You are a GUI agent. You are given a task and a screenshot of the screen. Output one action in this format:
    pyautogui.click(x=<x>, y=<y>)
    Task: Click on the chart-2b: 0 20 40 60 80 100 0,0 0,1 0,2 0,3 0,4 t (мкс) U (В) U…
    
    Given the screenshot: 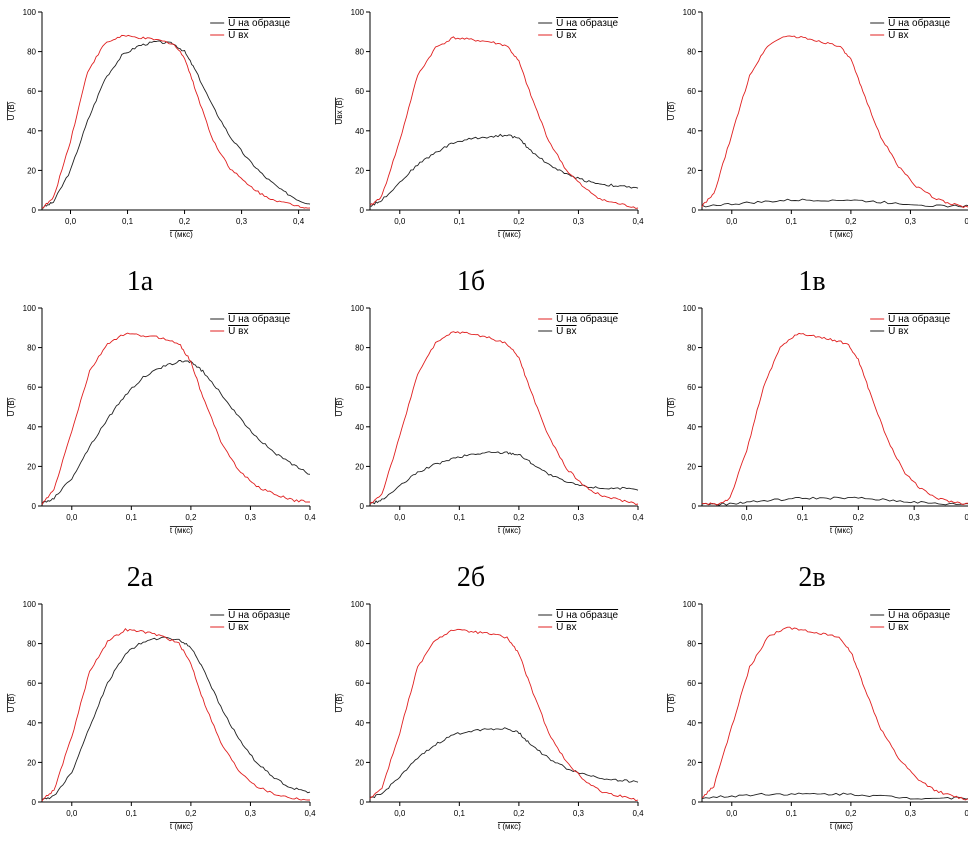 What is the action you would take?
    pyautogui.click(x=489, y=419)
    